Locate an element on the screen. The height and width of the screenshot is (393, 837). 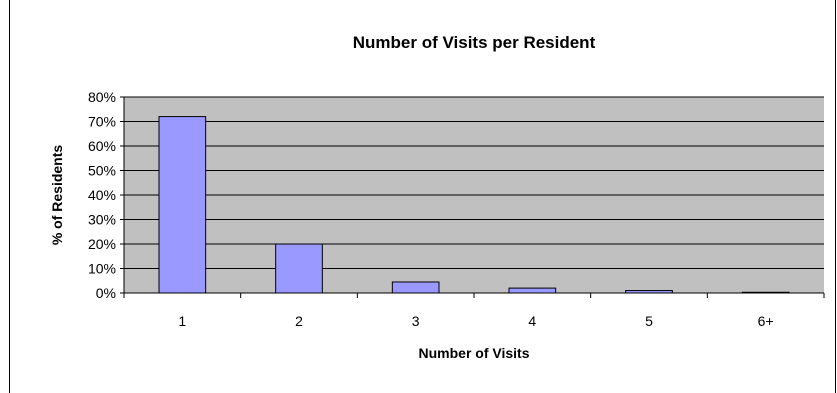
x-axis-title: Number of Visits is located at coordinates (474, 353).